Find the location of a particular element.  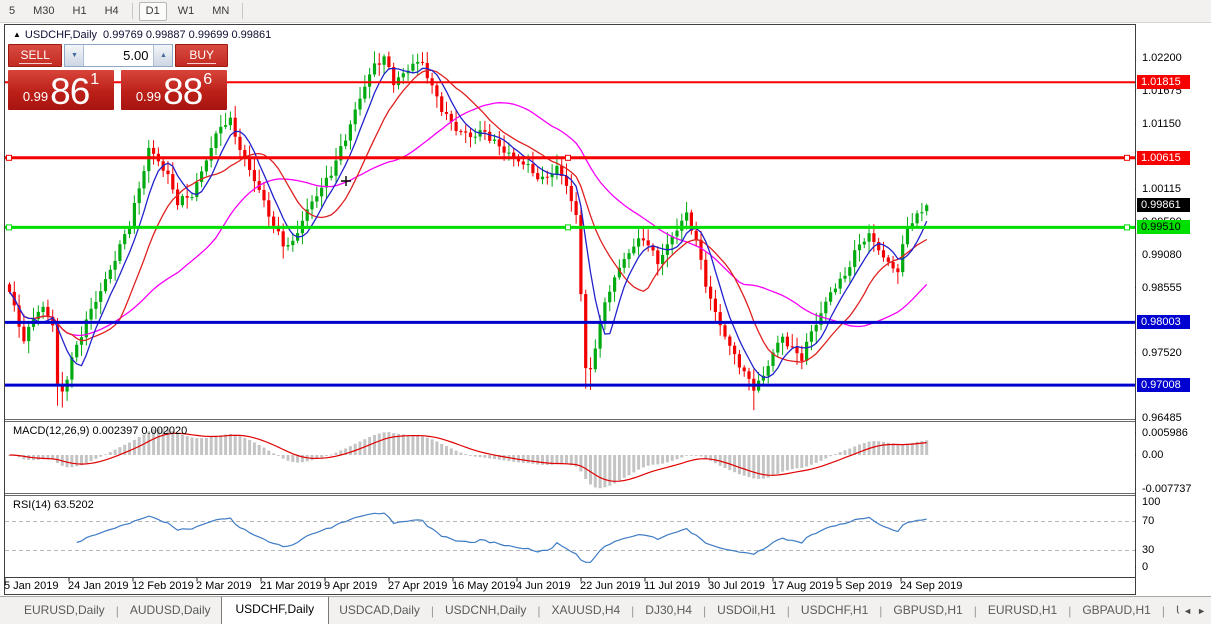

buy-price-pip-digit: 6 is located at coordinates (208, 79).